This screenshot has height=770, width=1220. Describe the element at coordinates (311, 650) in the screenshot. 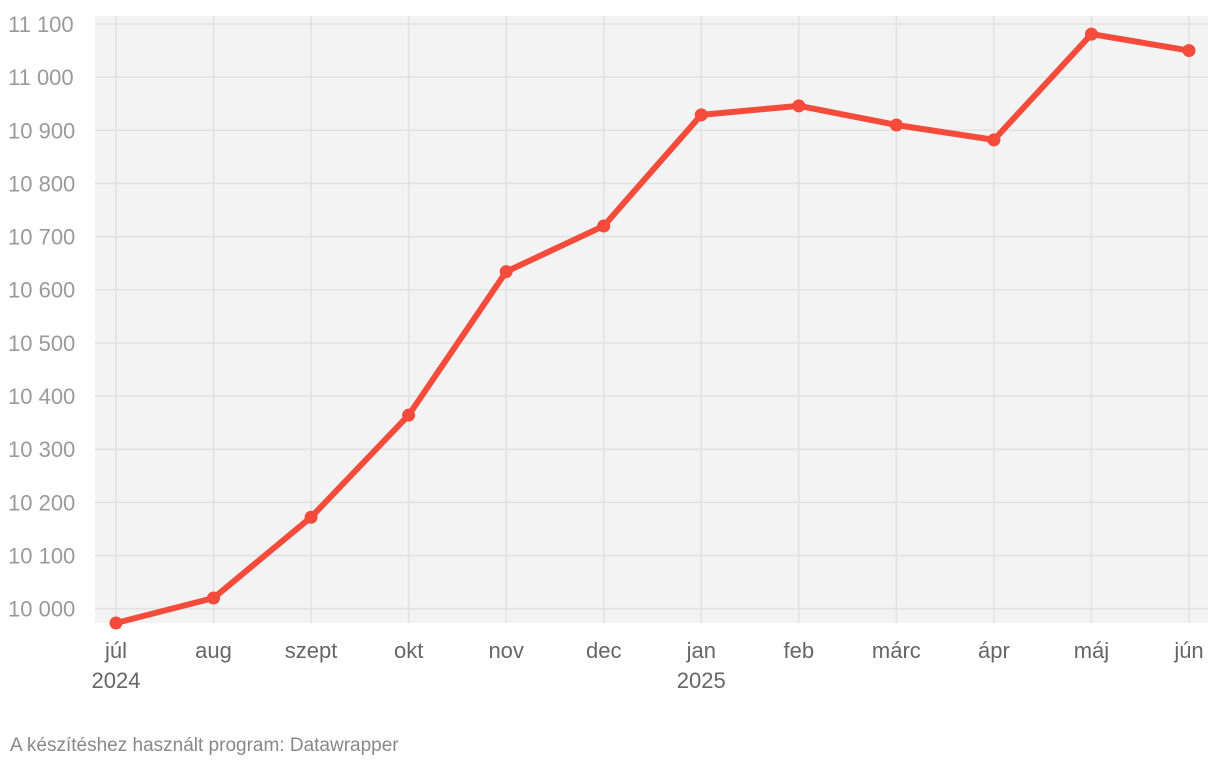

I see `x-tick-label: szept` at that location.